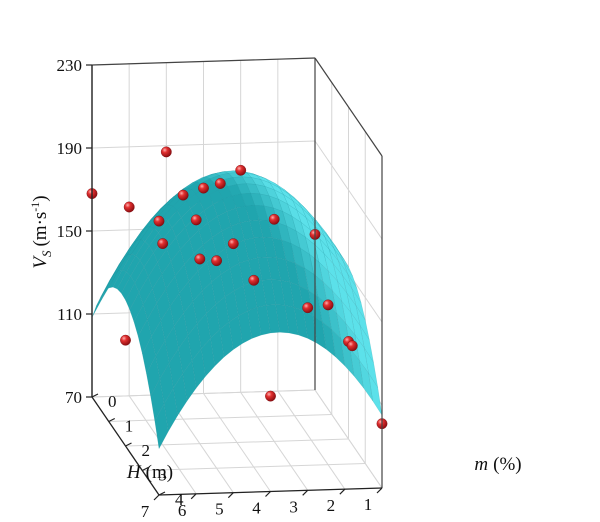  Describe the element at coordinates (134, 472) in the screenshot. I see `x-axis-label: H` at that location.